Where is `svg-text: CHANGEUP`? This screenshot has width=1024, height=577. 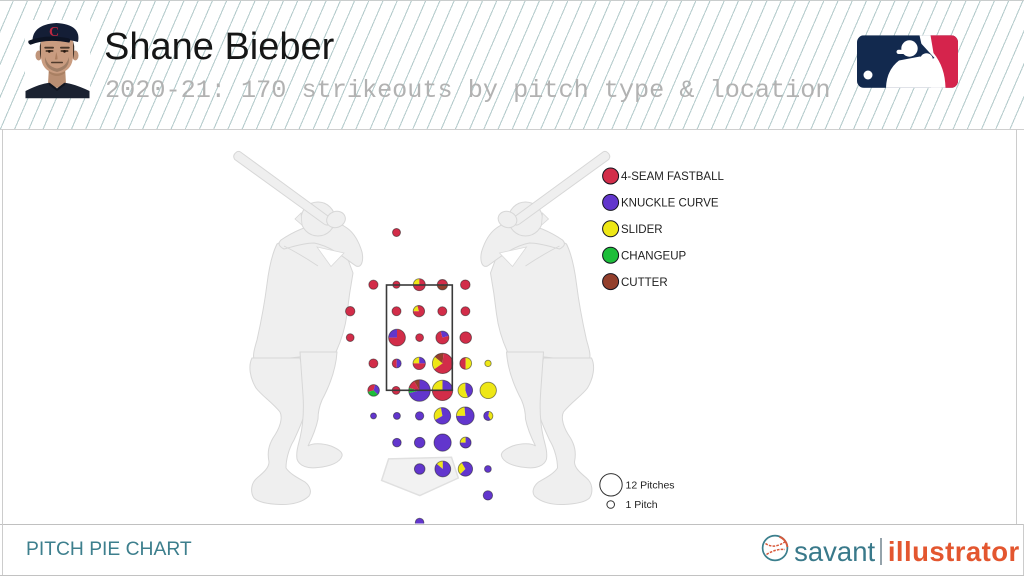 svg-text: CHANGEUP is located at coordinates (654, 256).